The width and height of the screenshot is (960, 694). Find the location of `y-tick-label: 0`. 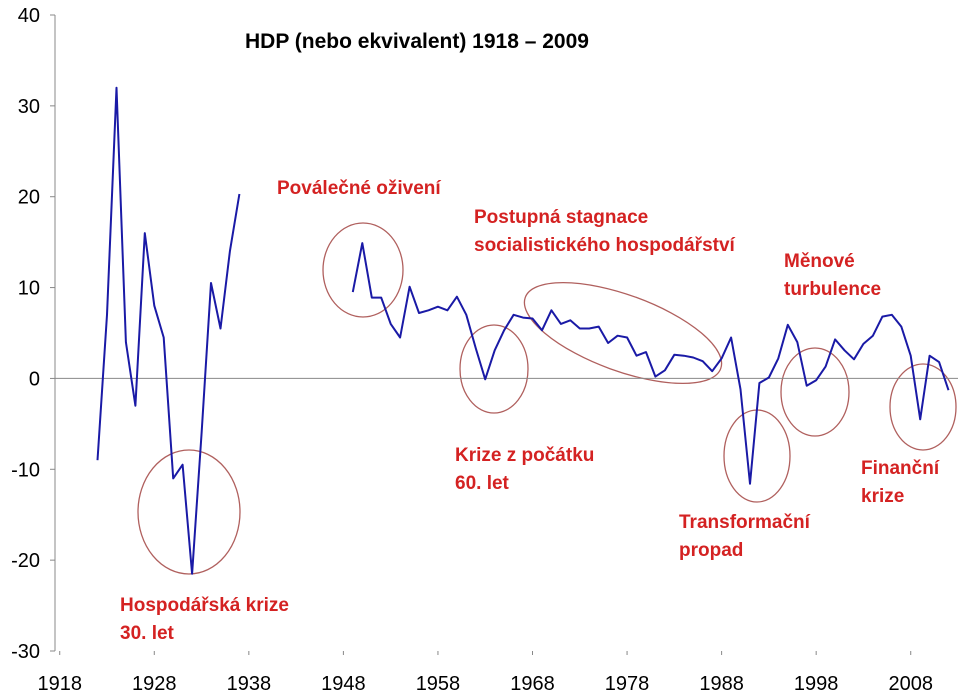

y-tick-label: 0 is located at coordinates (34, 379).